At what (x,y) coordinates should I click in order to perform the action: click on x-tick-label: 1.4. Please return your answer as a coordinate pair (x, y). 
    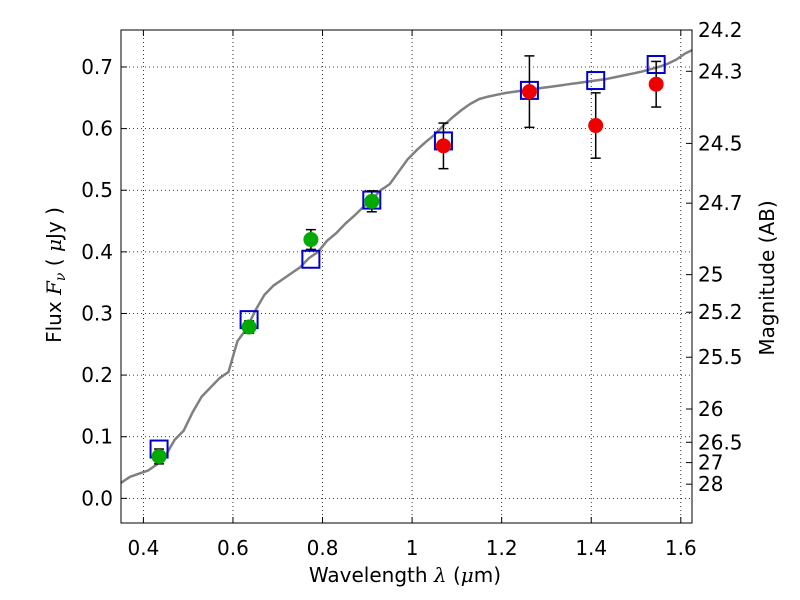
    Looking at the image, I should click on (591, 548).